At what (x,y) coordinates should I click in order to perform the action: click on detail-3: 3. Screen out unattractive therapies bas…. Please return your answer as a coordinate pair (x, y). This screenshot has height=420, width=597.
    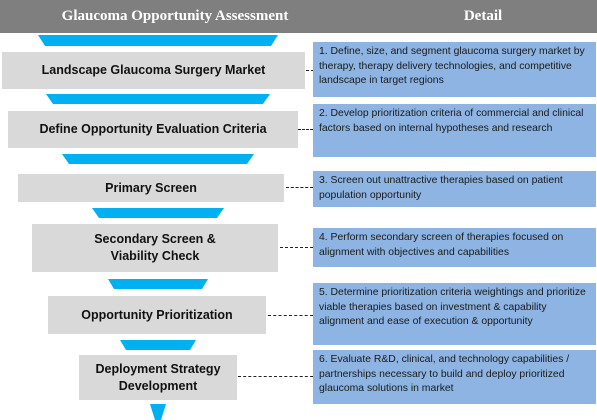
    Looking at the image, I should click on (454, 189).